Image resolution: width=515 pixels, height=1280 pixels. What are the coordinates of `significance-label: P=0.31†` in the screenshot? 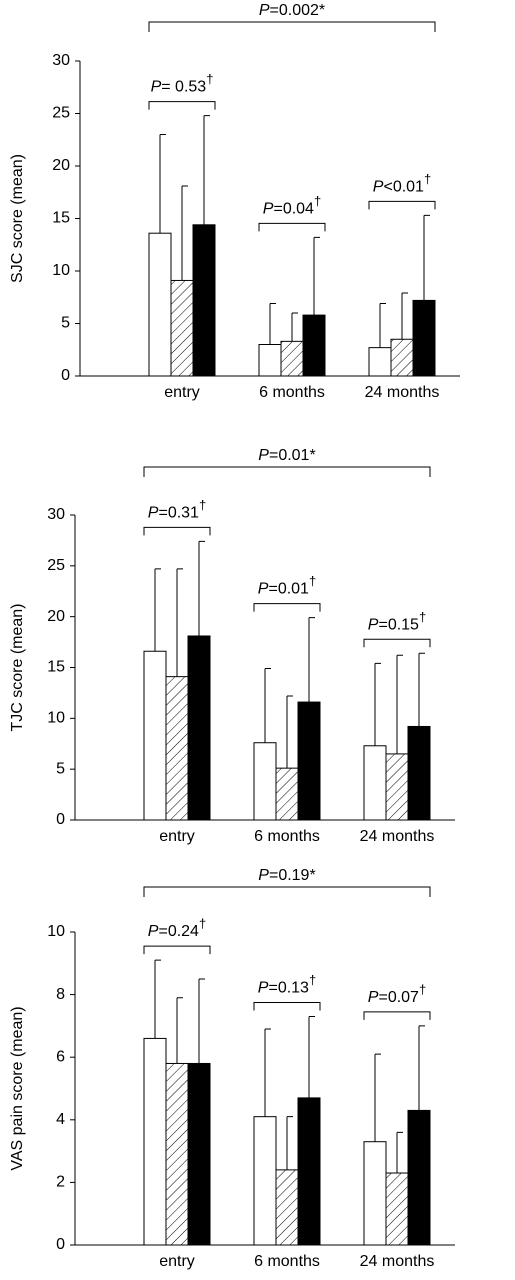 It's located at (177, 509).